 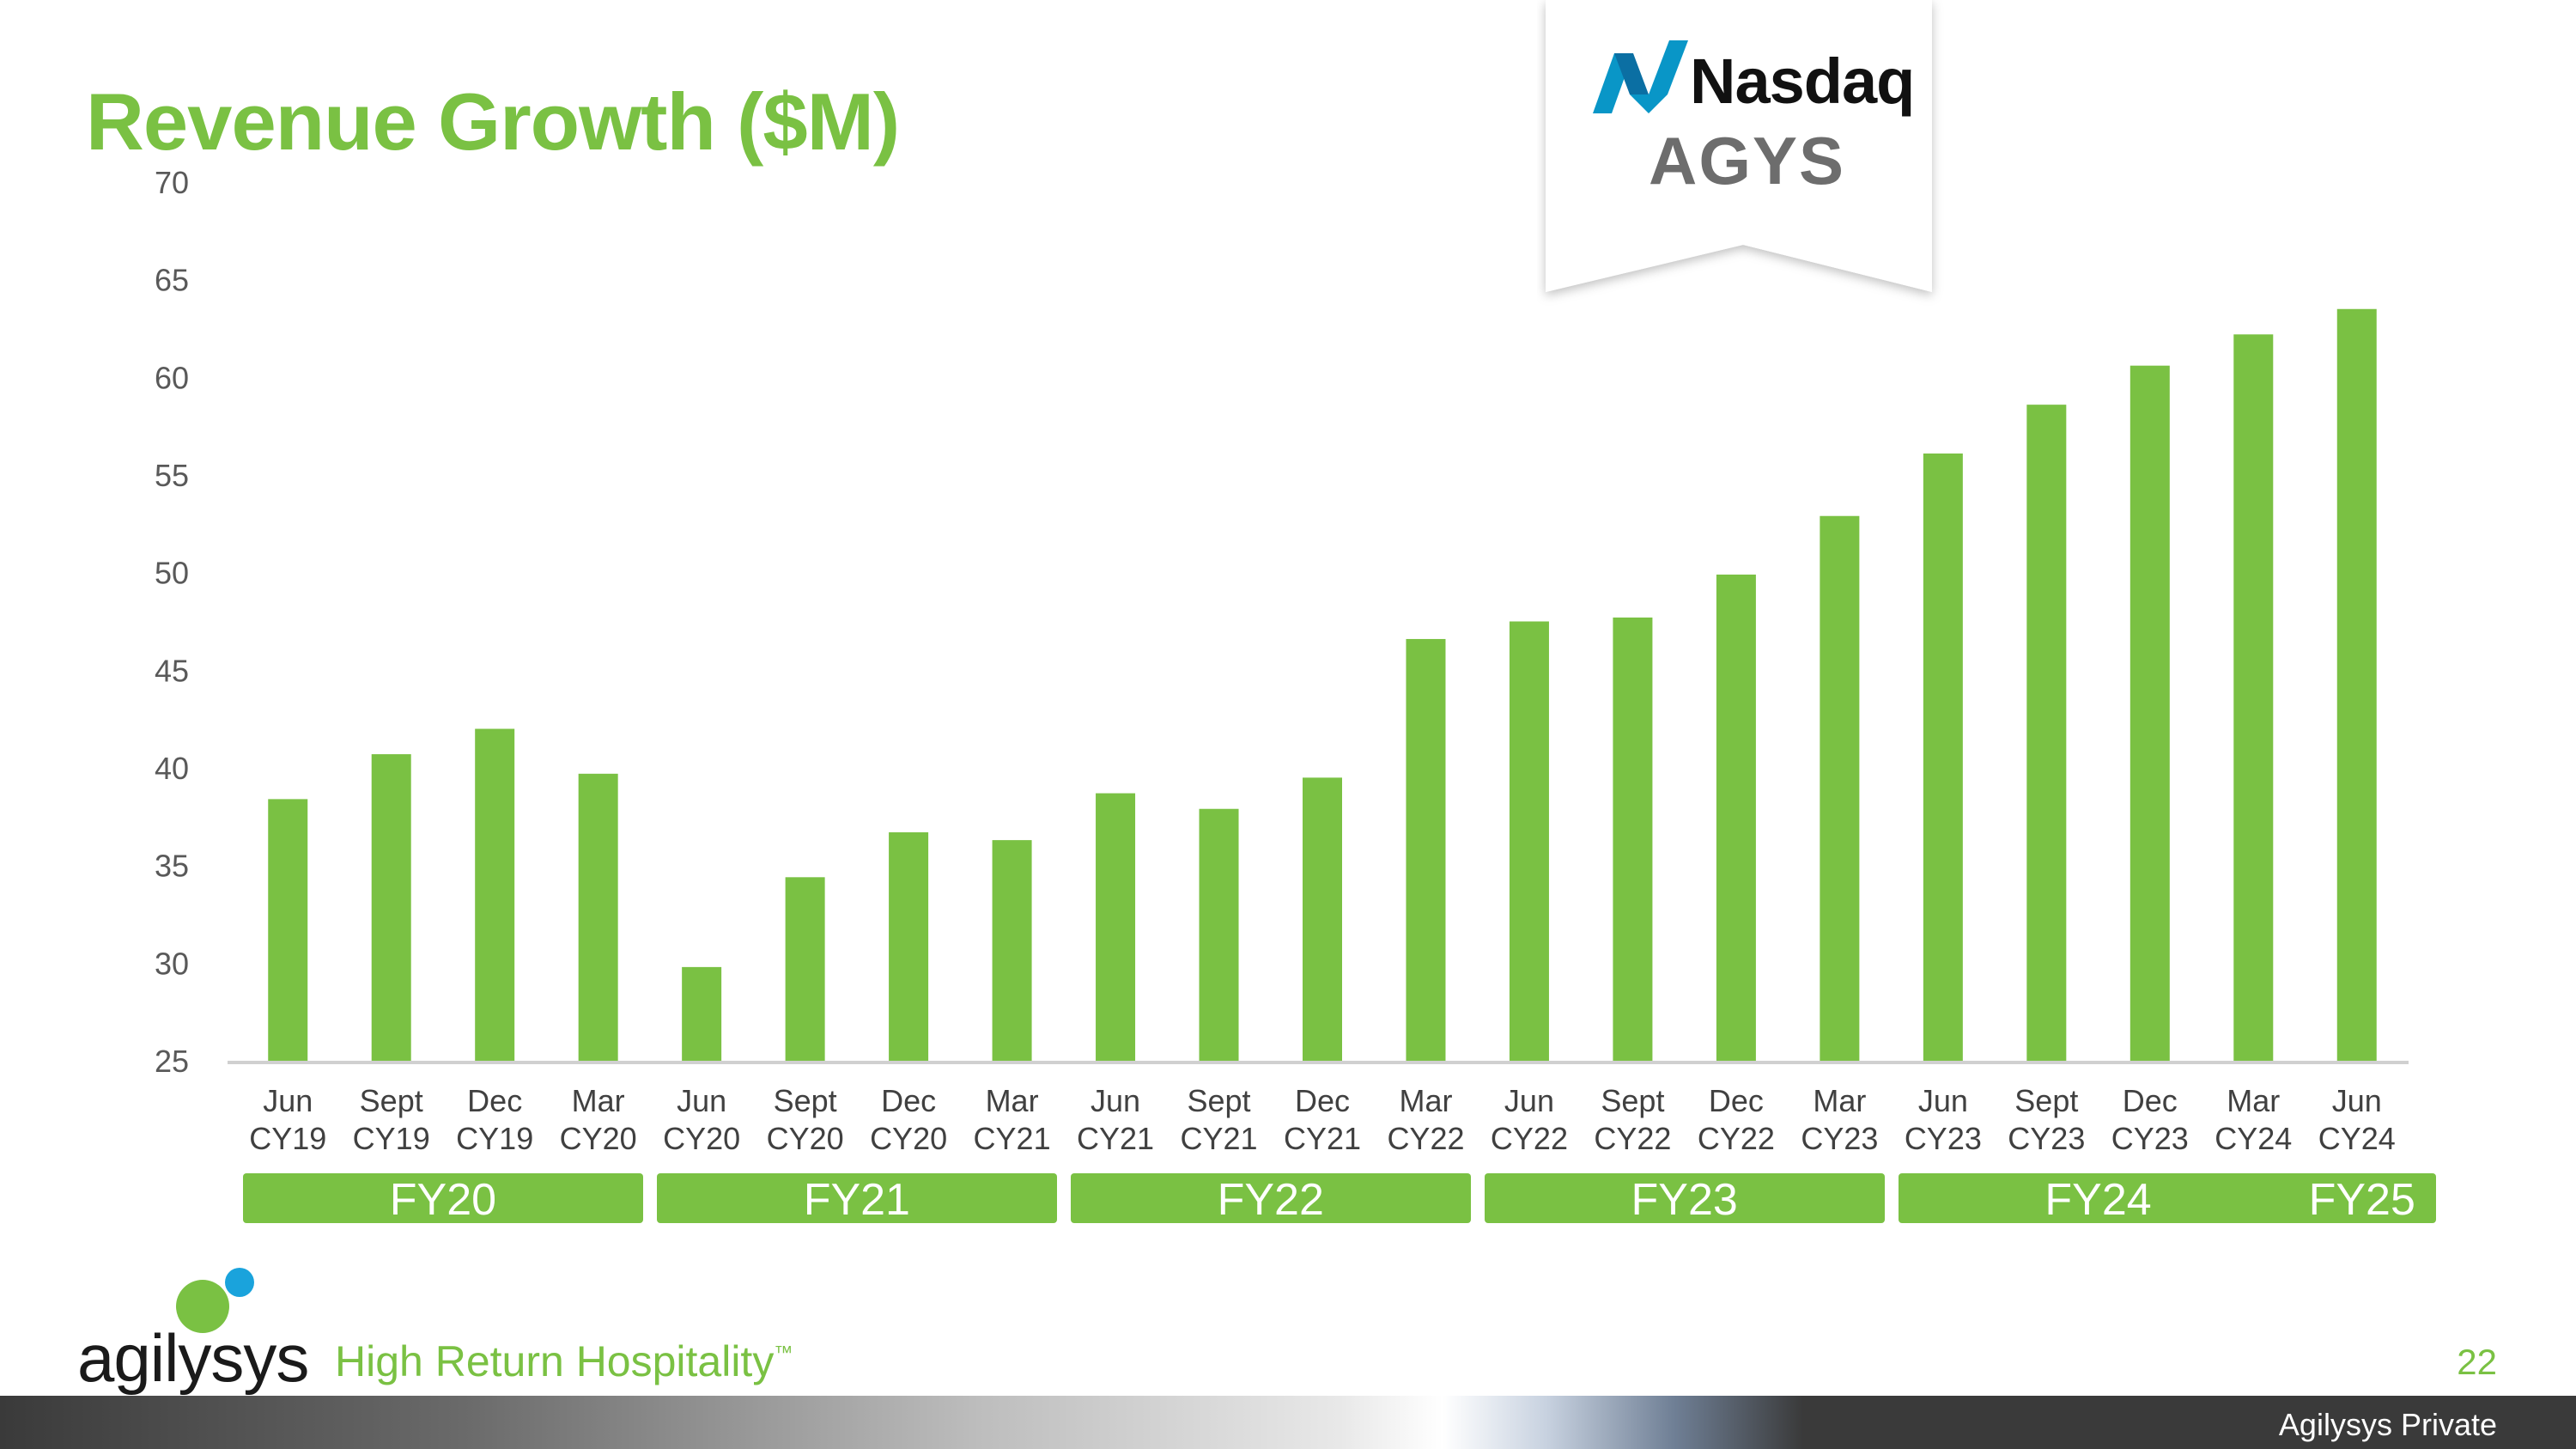 What do you see at coordinates (1288, 1422) in the screenshot?
I see `footer-bar` at bounding box center [1288, 1422].